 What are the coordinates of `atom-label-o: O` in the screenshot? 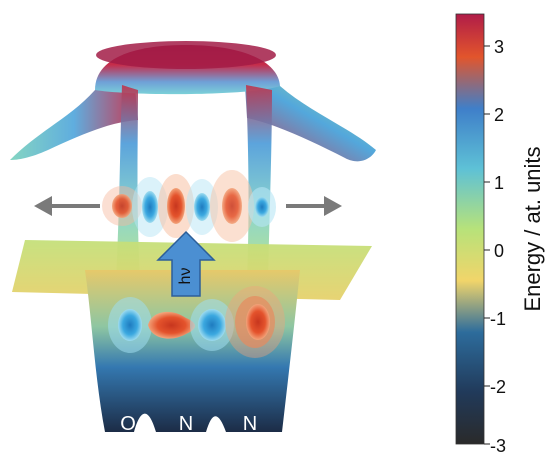 It's located at (128, 424).